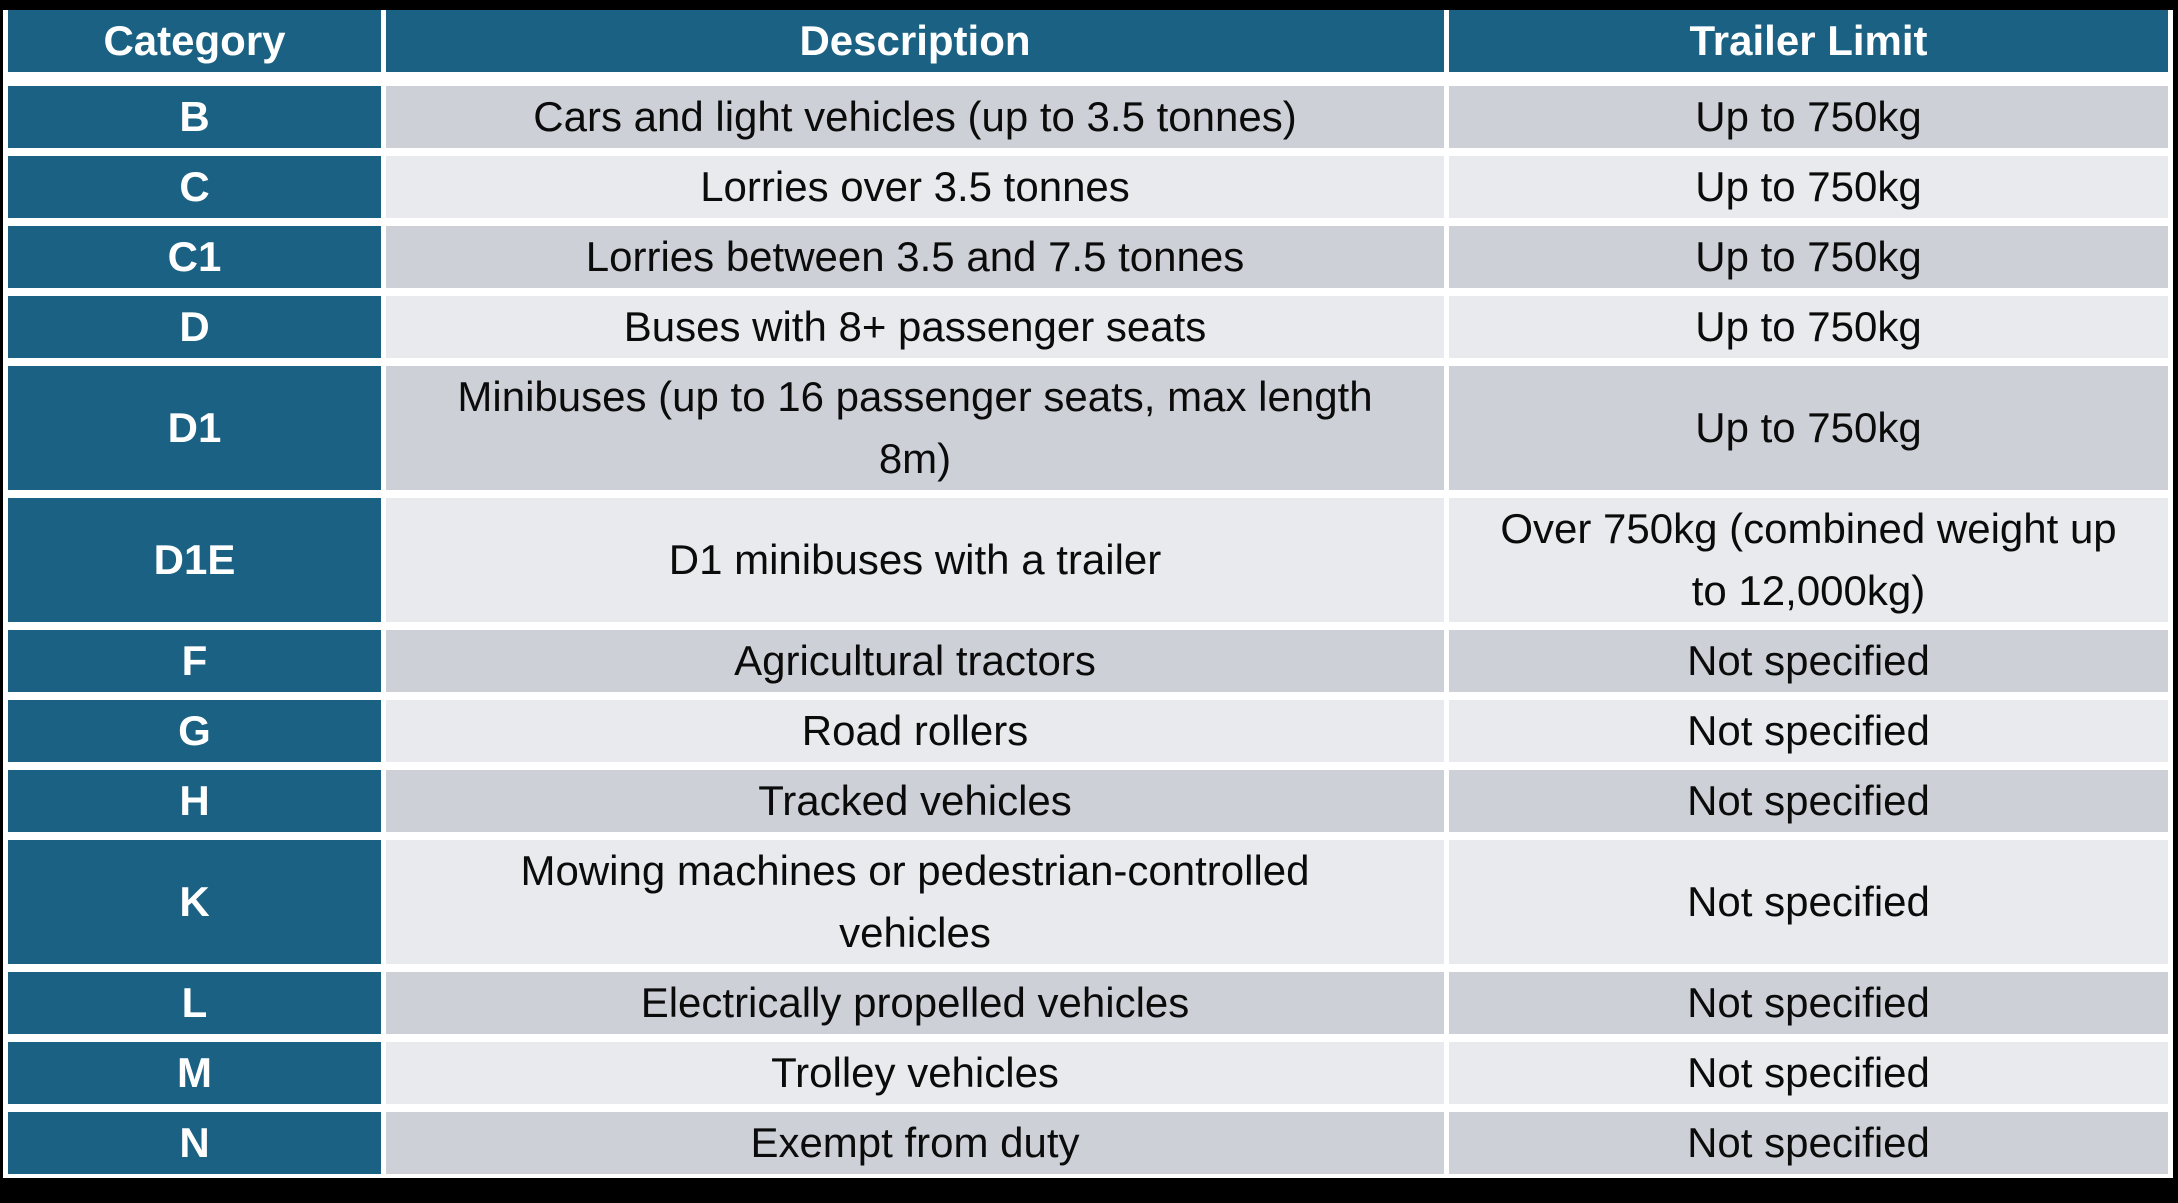 This screenshot has height=1203, width=2178. What do you see at coordinates (194, 1003) in the screenshot?
I see `category-cell: L` at bounding box center [194, 1003].